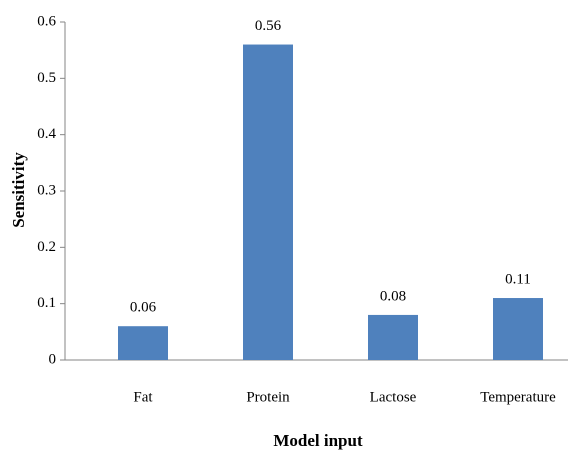 The width and height of the screenshot is (570, 454). What do you see at coordinates (393, 296) in the screenshot?
I see `data-label: 0.08` at bounding box center [393, 296].